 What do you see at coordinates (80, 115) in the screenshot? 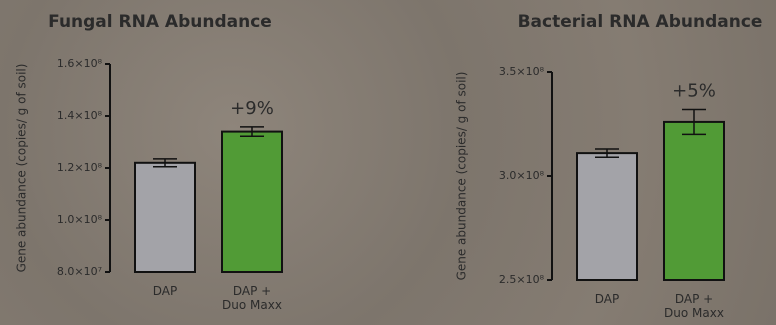
I see `y-tick-label: 1.4×10⁸` at bounding box center [80, 115].